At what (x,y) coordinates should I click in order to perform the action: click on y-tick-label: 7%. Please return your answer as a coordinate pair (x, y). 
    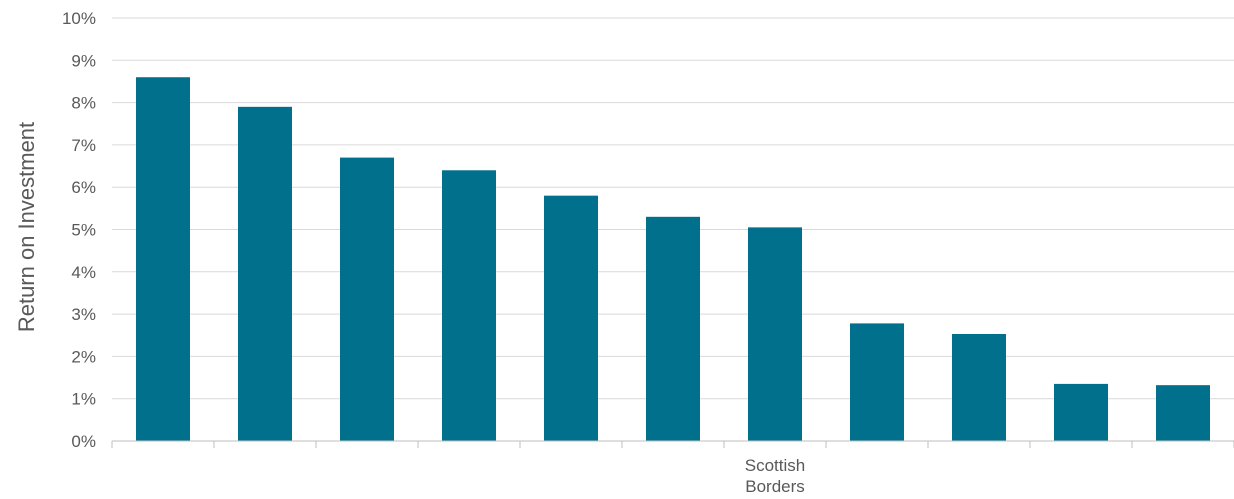
    Looking at the image, I should click on (83, 145).